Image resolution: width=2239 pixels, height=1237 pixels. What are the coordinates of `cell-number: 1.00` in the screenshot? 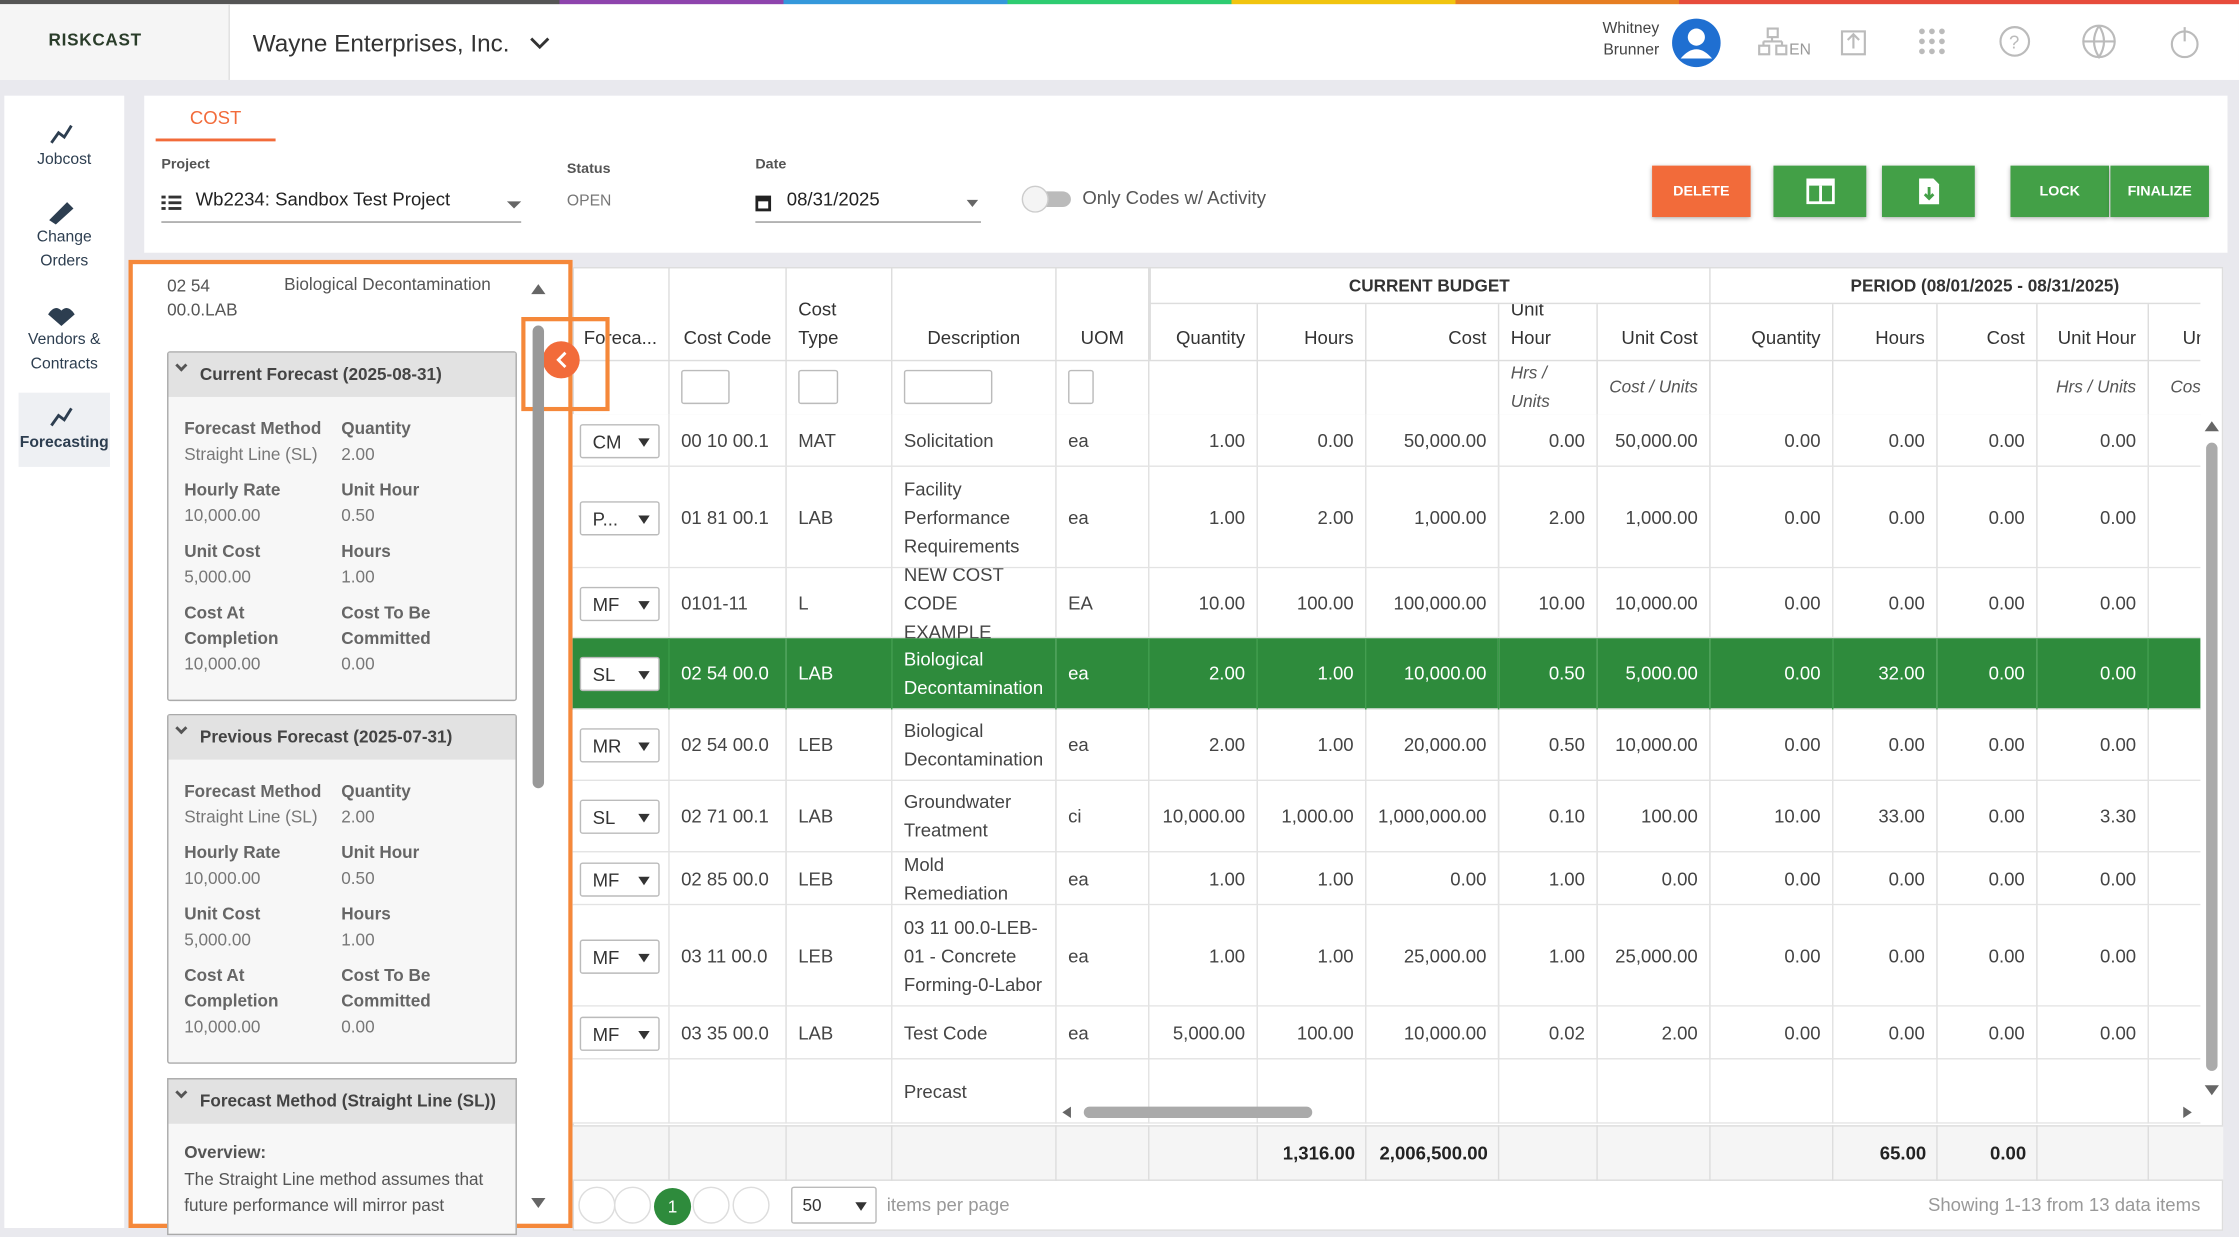 It's located at (1312, 745).